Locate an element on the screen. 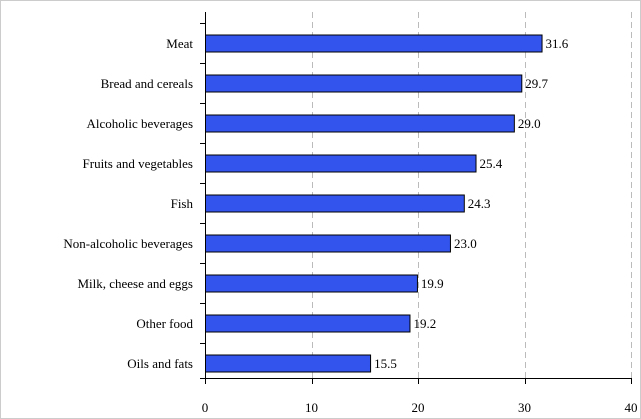 The height and width of the screenshot is (419, 641). category-label-5: Non-alcoholic beverages is located at coordinates (128, 243).